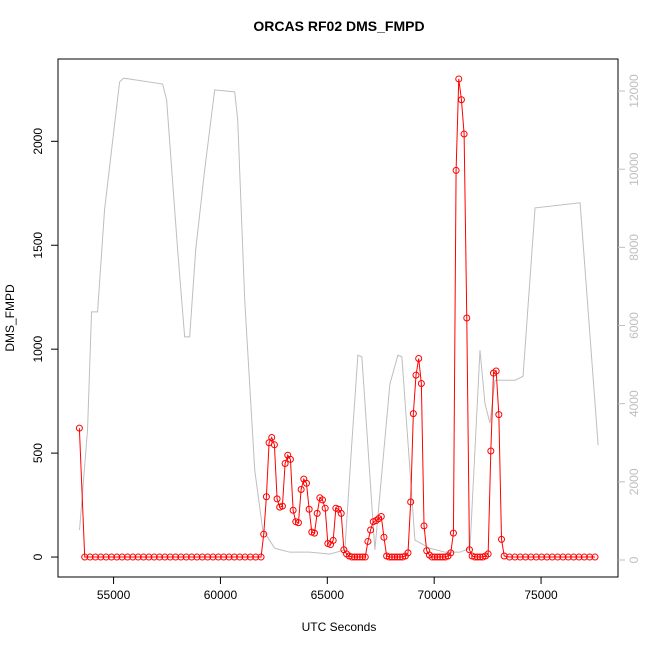 The image size is (650, 655). I want to click on y2-tick-label: 12000, so click(634, 91).